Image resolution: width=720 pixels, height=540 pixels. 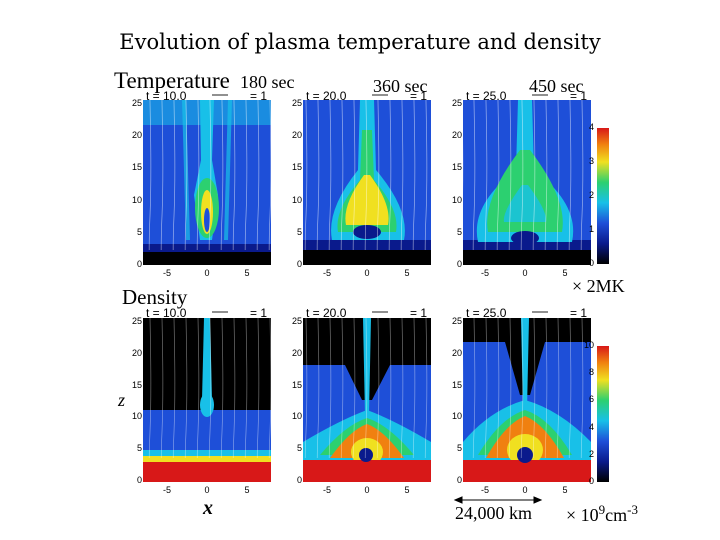 What do you see at coordinates (486, 96) in the screenshot?
I see `t-label-temp-3: t = 25.0` at bounding box center [486, 96].